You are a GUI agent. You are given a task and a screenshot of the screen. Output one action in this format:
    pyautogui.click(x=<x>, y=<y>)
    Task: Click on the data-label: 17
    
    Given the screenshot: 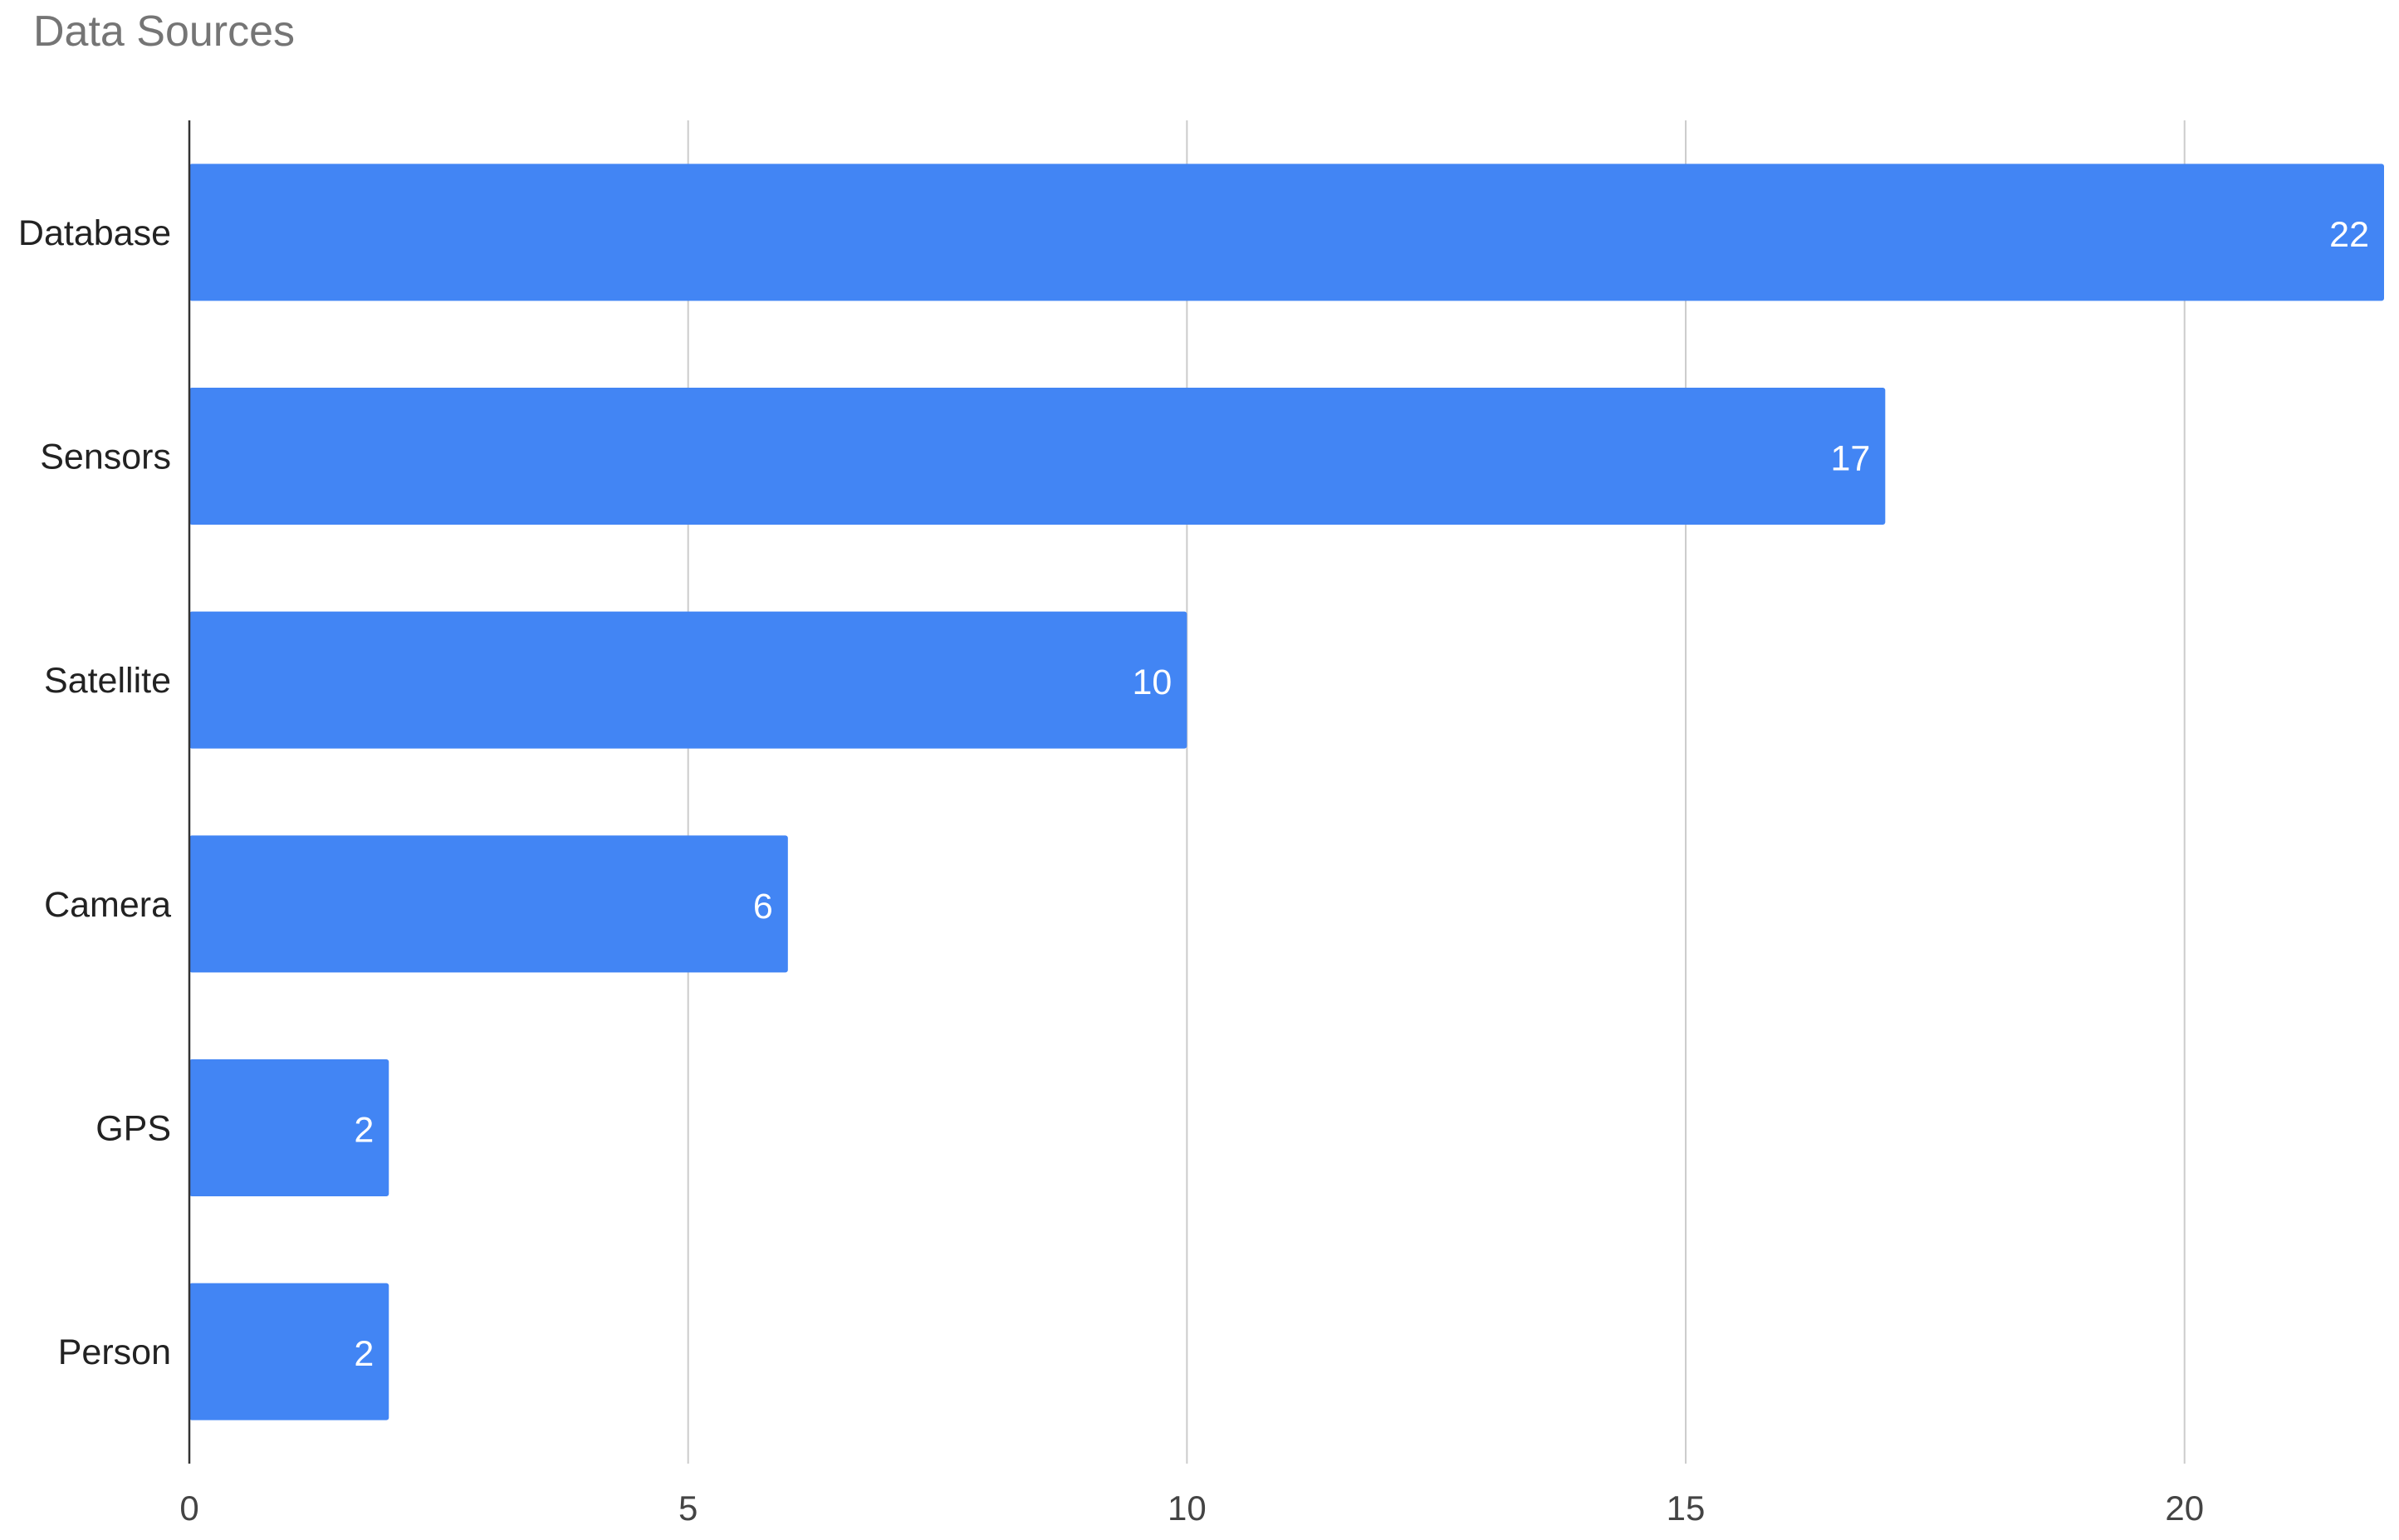 What is the action you would take?
    pyautogui.click(x=1850, y=459)
    